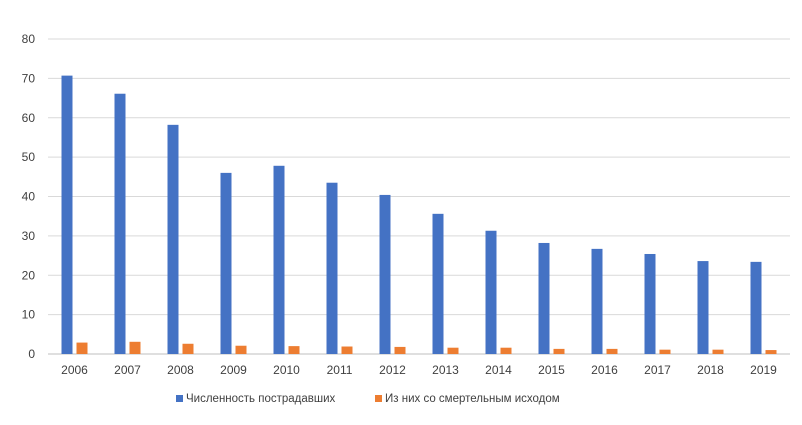 The width and height of the screenshot is (802, 425). Describe the element at coordinates (29, 39) in the screenshot. I see `y-tick-label: 80` at that location.